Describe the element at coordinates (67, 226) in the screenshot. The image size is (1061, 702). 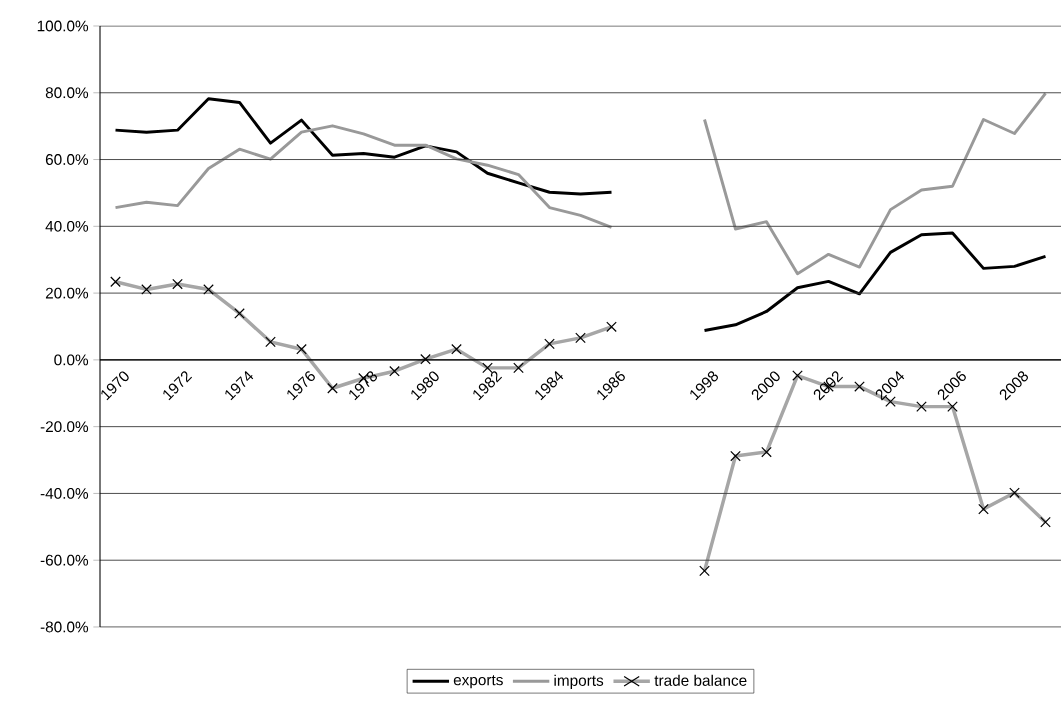
I see `y-tick-label: 40.0%` at that location.